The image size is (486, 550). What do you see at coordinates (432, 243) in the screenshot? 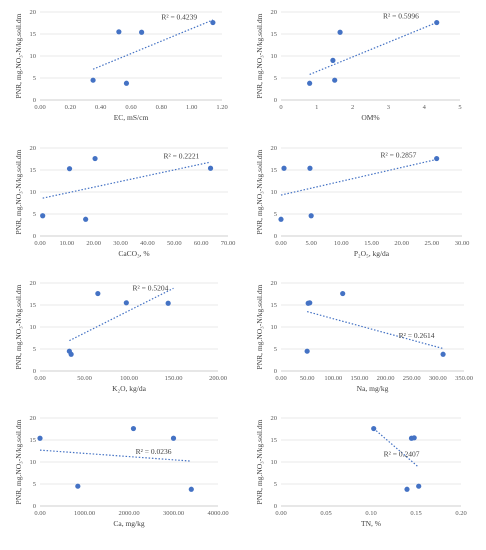
I see `x-tick-label: 25.00` at bounding box center [432, 243].